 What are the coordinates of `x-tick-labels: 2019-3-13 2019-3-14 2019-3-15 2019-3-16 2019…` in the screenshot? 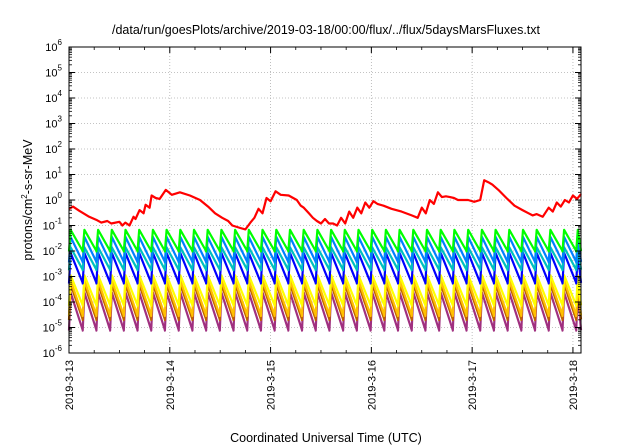 It's located at (322, 385).